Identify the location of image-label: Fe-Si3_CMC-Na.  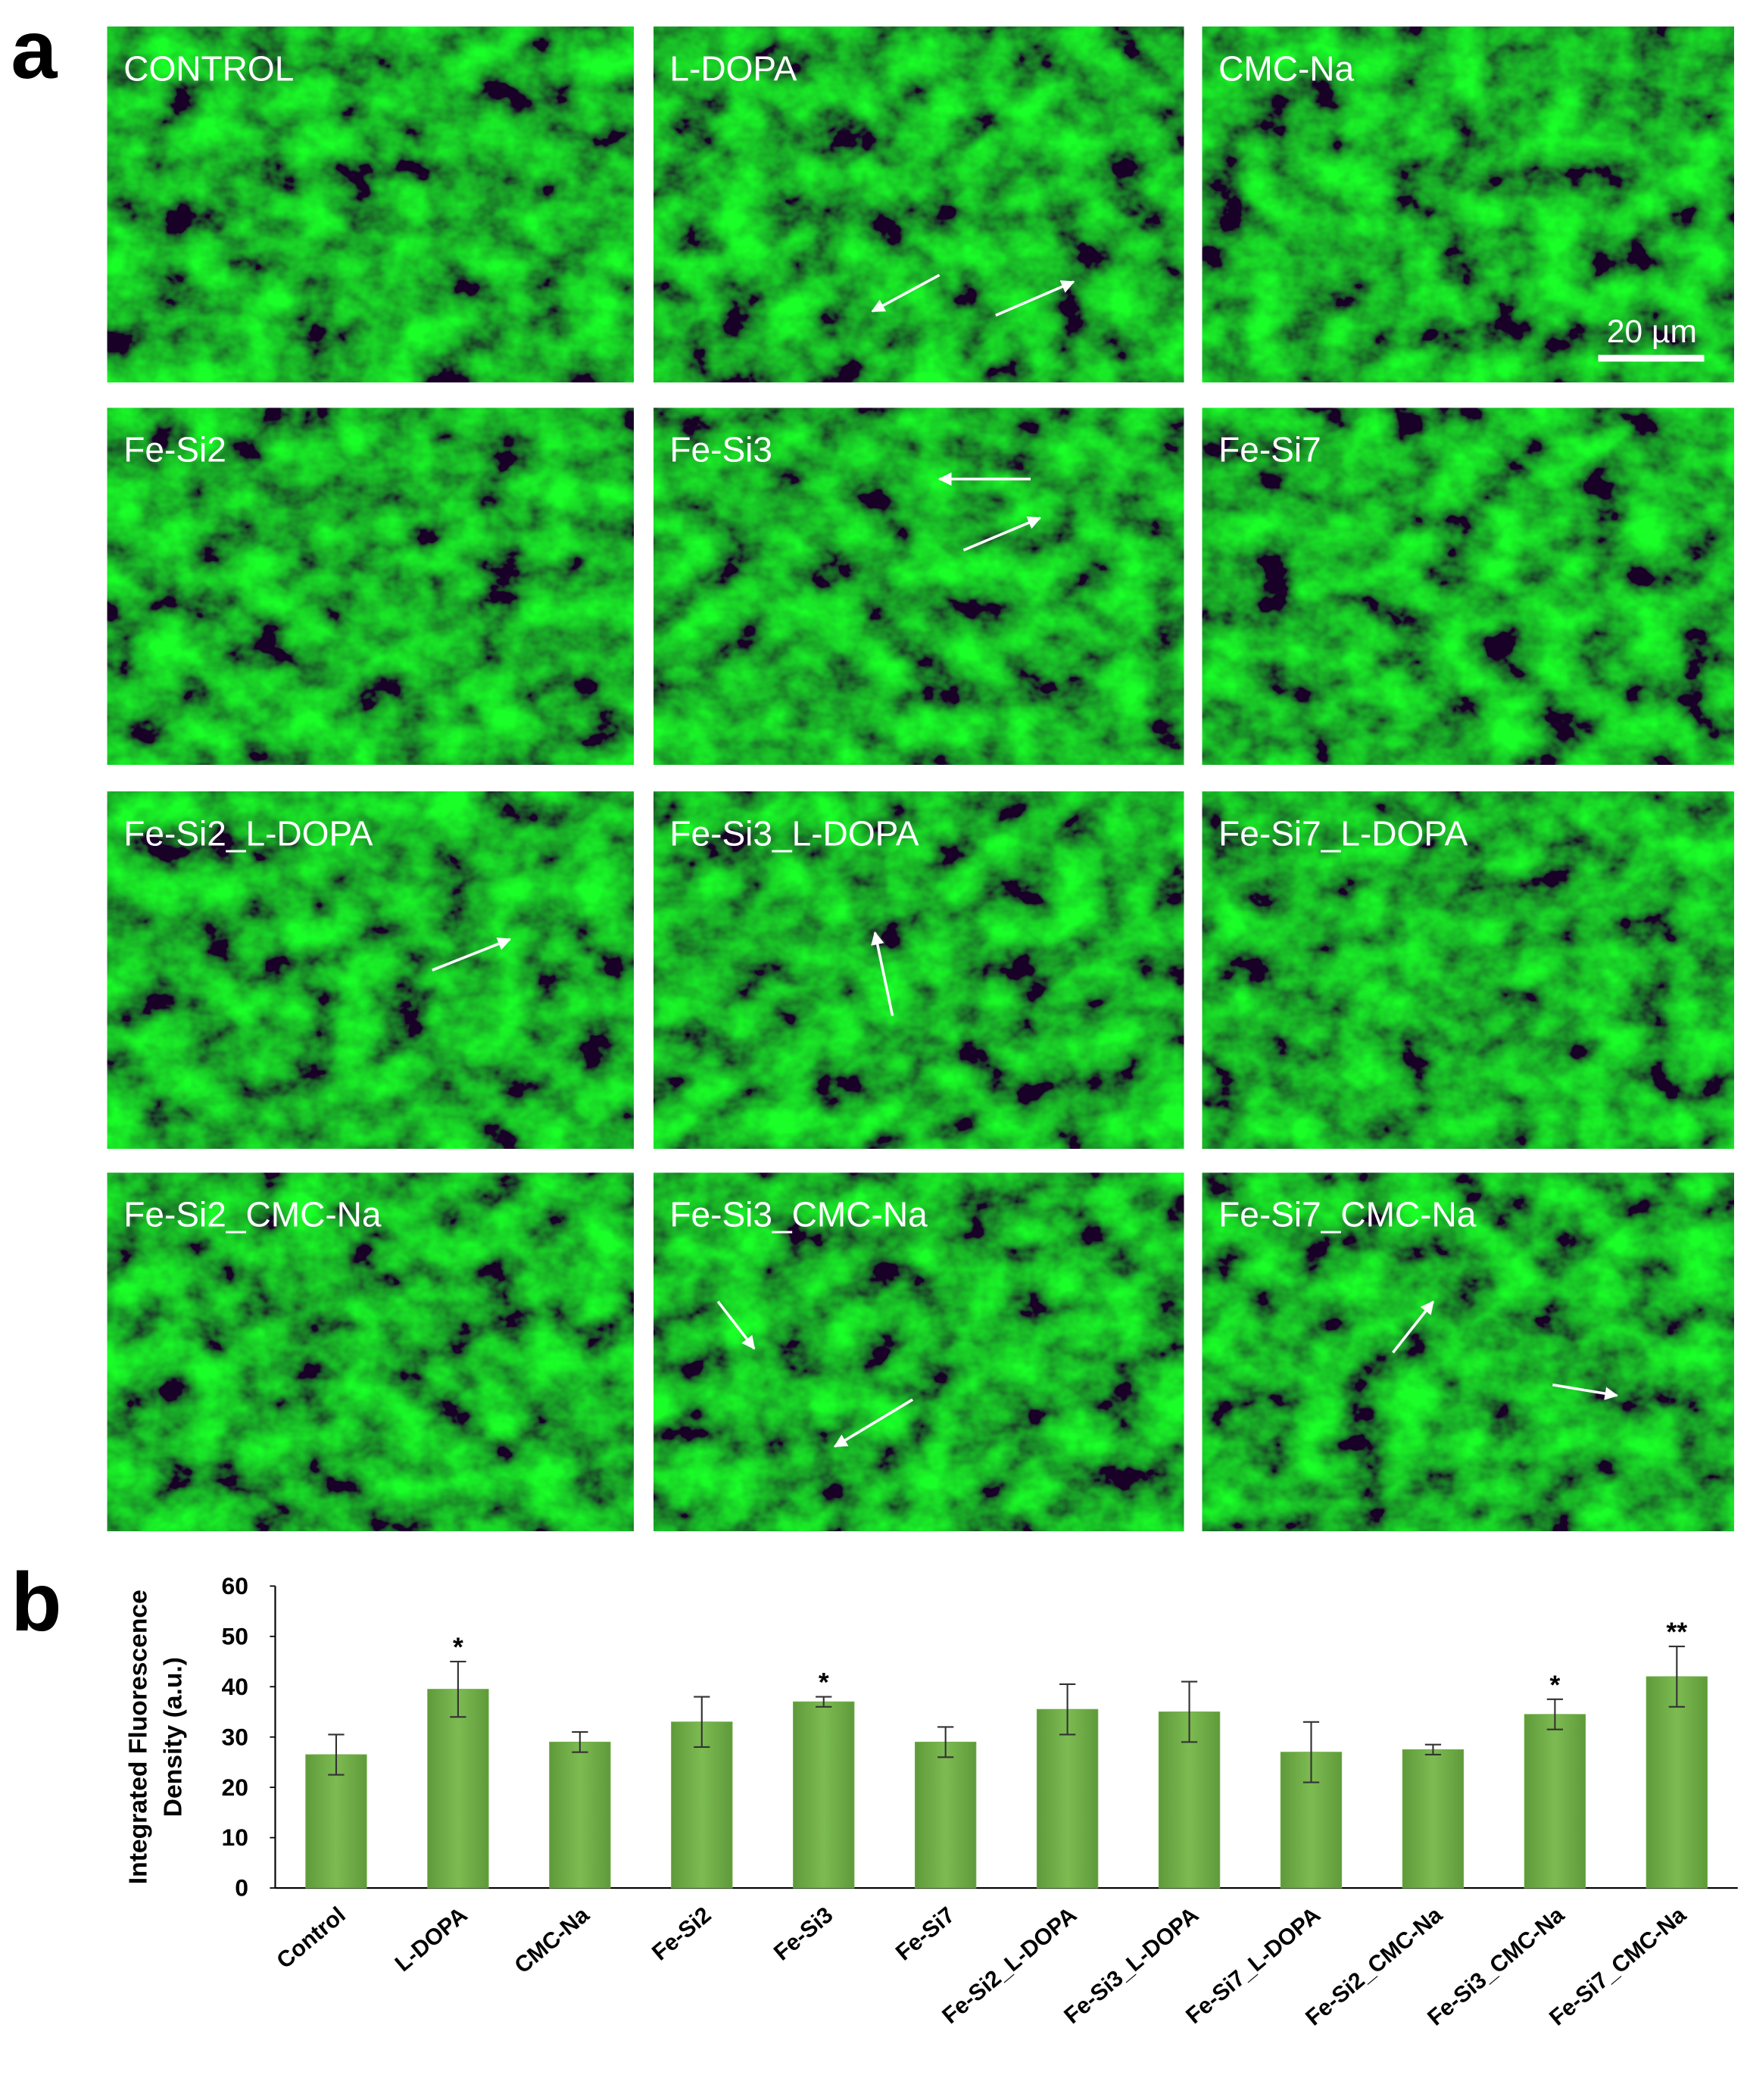
(798, 1214).